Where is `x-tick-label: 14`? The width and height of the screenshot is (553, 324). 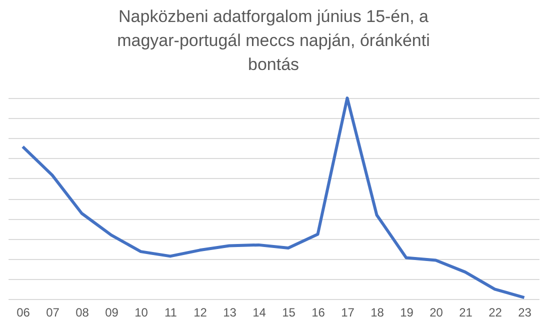
x-tick-label: 14 is located at coordinates (259, 313).